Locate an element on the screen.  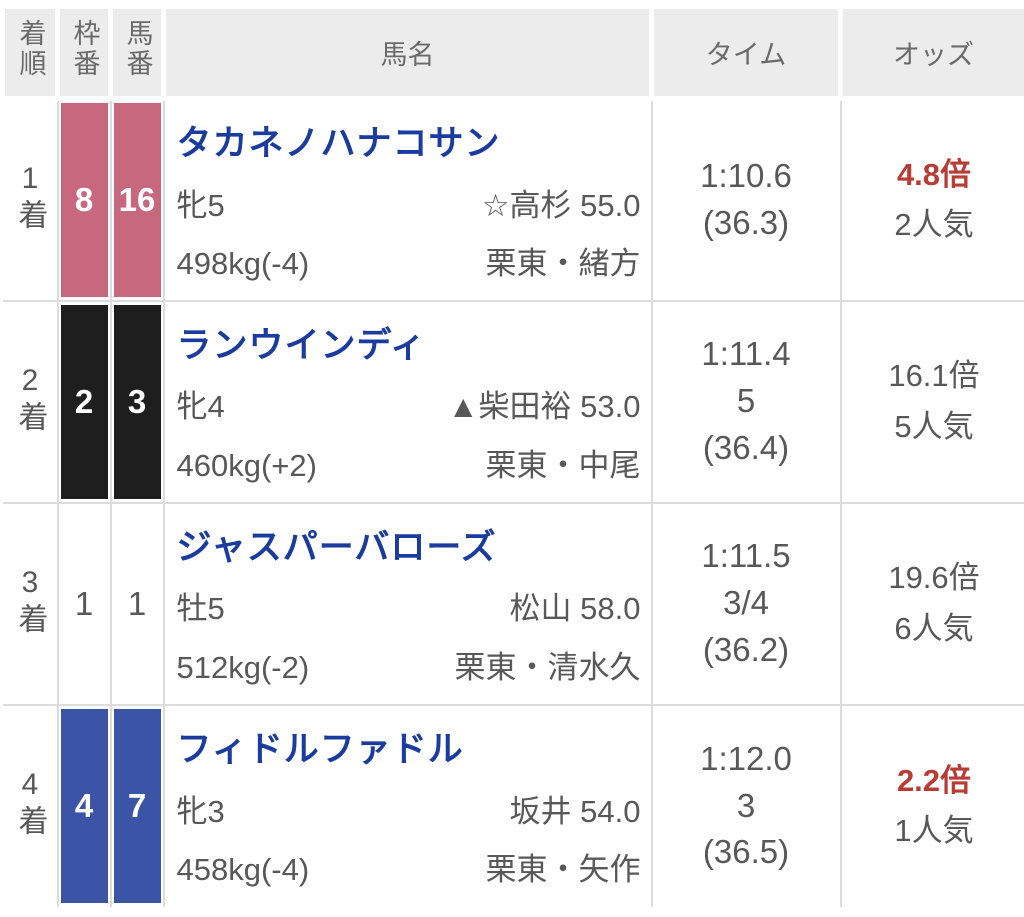
jockey-weight: 坂井 54.0 is located at coordinates (575, 811).